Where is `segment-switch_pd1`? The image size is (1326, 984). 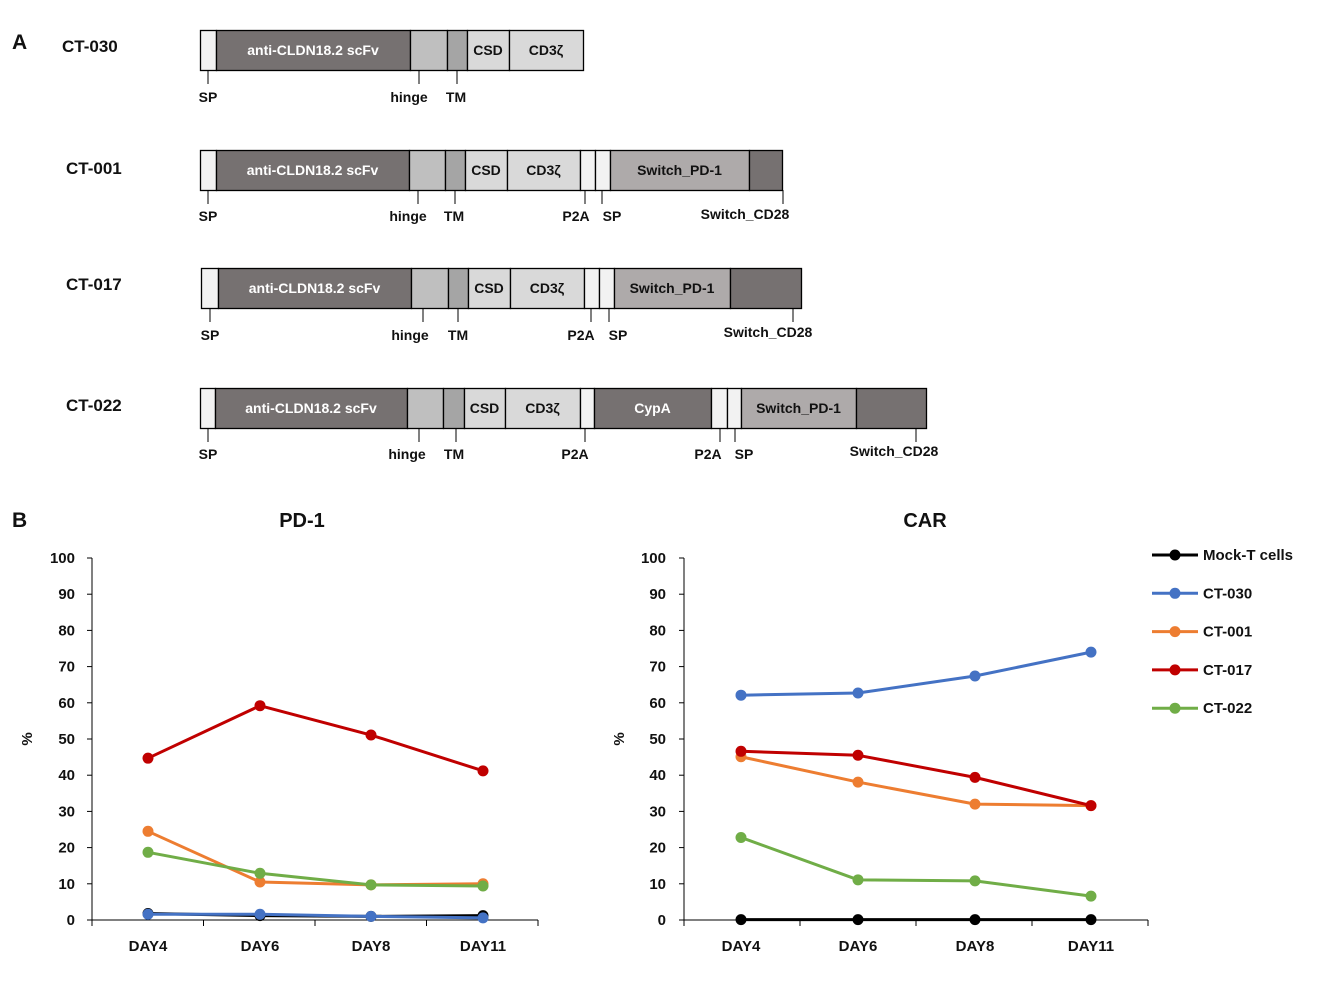
segment-switch_pd1 is located at coordinates (672, 288).